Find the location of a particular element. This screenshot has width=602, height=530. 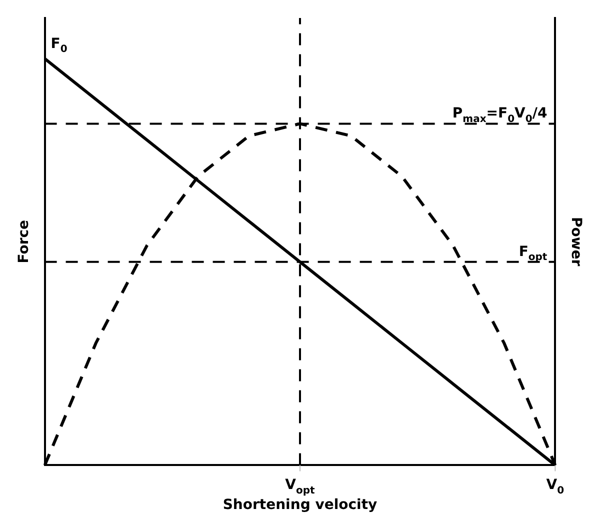

y2-axis-title: Power is located at coordinates (576, 241).